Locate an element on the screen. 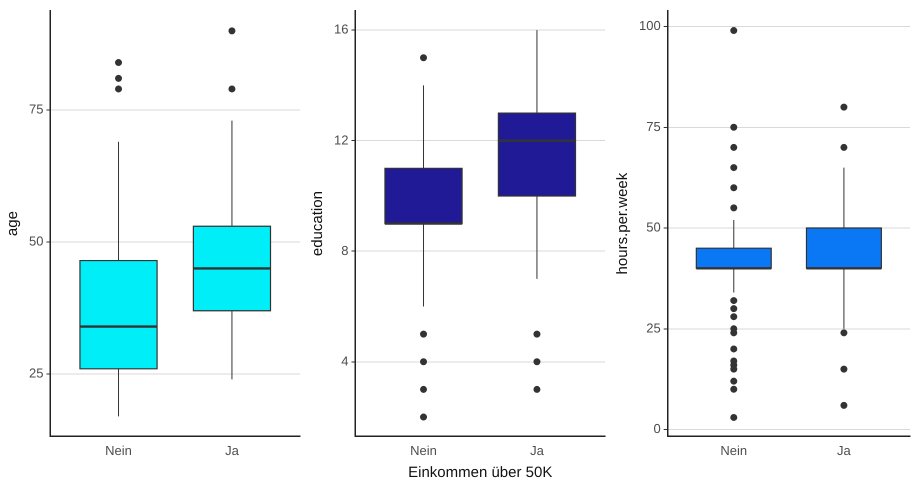 This screenshot has height=490, width=915. y-axis-title: education is located at coordinates (317, 223).